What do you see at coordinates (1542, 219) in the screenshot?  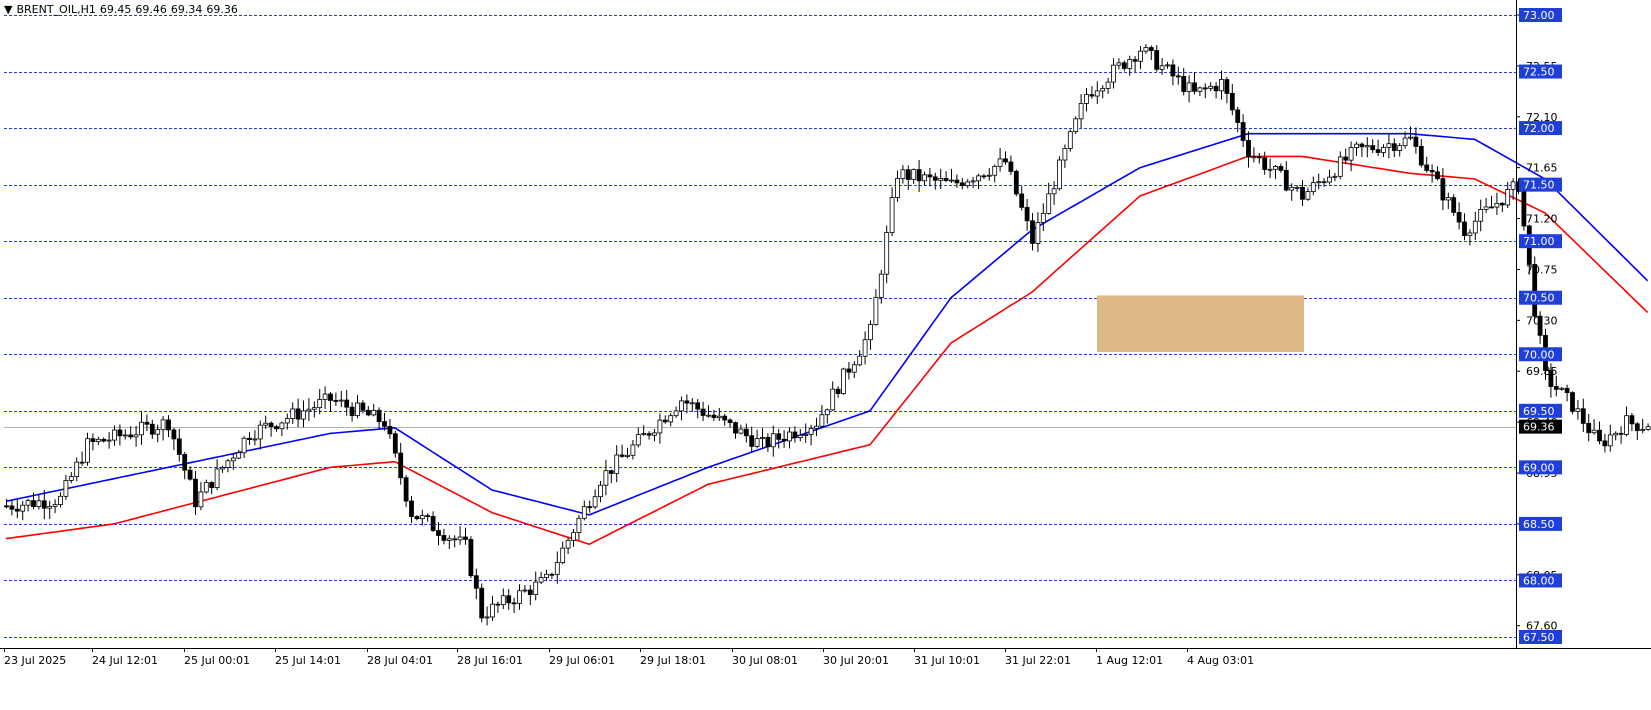 I see `price-tick-label: 71.20` at bounding box center [1542, 219].